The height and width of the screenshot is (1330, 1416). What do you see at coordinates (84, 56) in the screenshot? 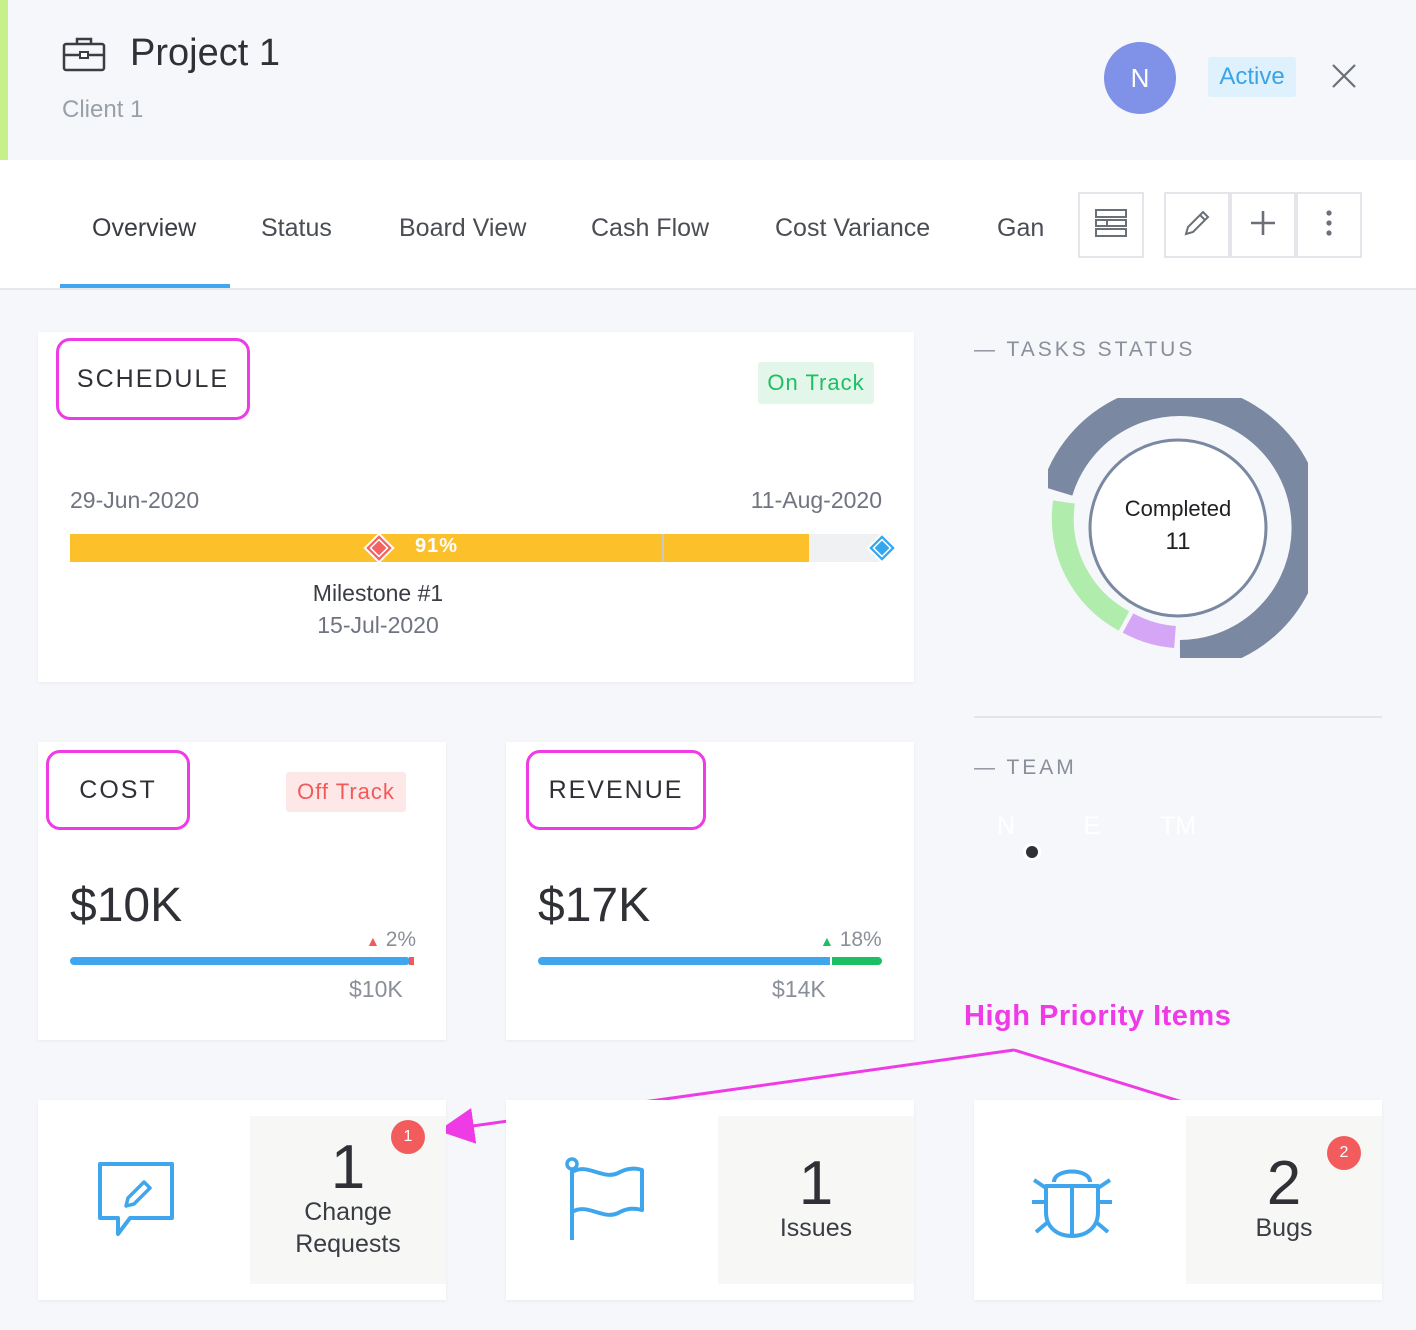
I see `briefcase-icon` at bounding box center [84, 56].